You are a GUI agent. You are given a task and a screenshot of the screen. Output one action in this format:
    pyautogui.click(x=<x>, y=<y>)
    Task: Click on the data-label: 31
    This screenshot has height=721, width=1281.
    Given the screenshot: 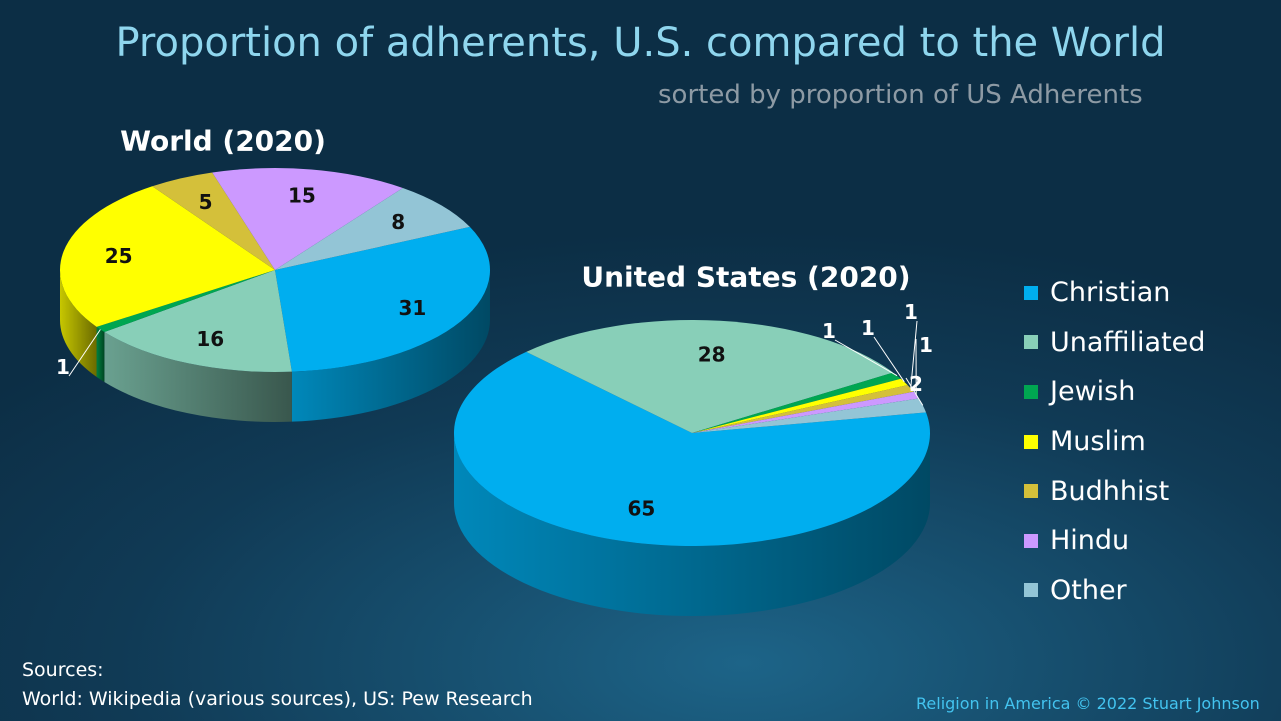 What is the action you would take?
    pyautogui.click(x=413, y=308)
    